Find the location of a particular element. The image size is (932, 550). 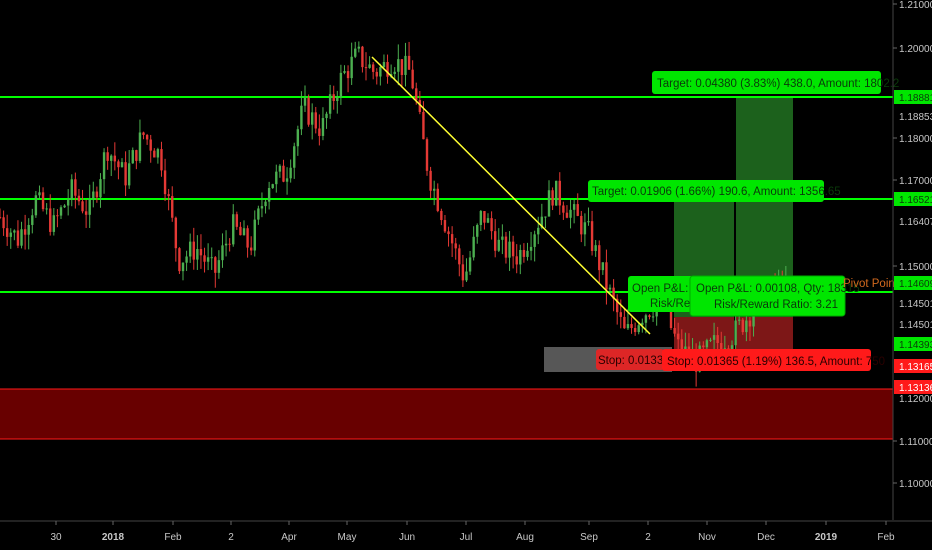

y-price-label: 1.16521 is located at coordinates (915, 200).